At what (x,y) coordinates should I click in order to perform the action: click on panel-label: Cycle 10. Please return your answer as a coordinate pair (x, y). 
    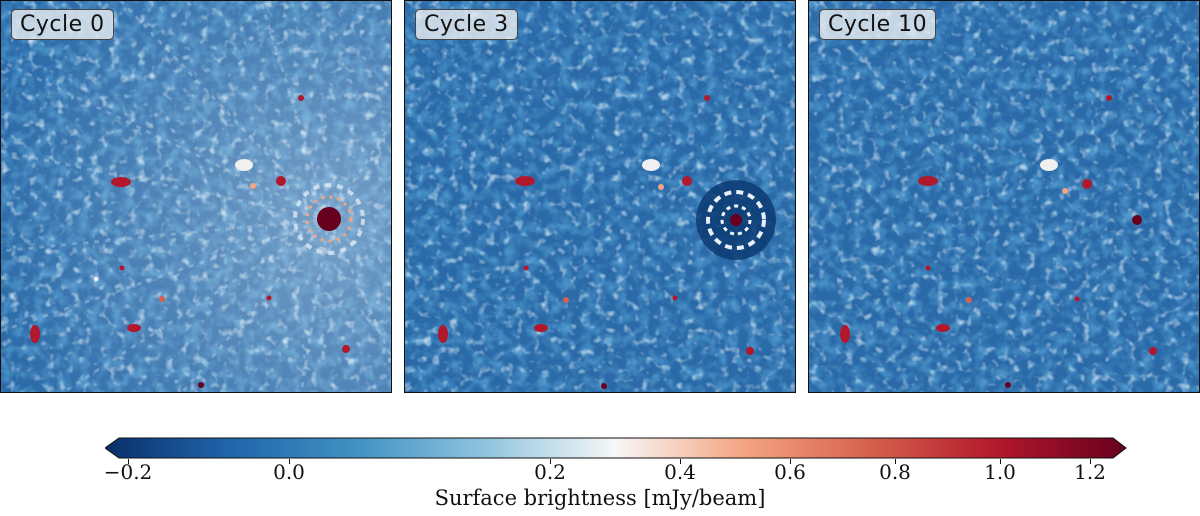
    Looking at the image, I should click on (878, 24).